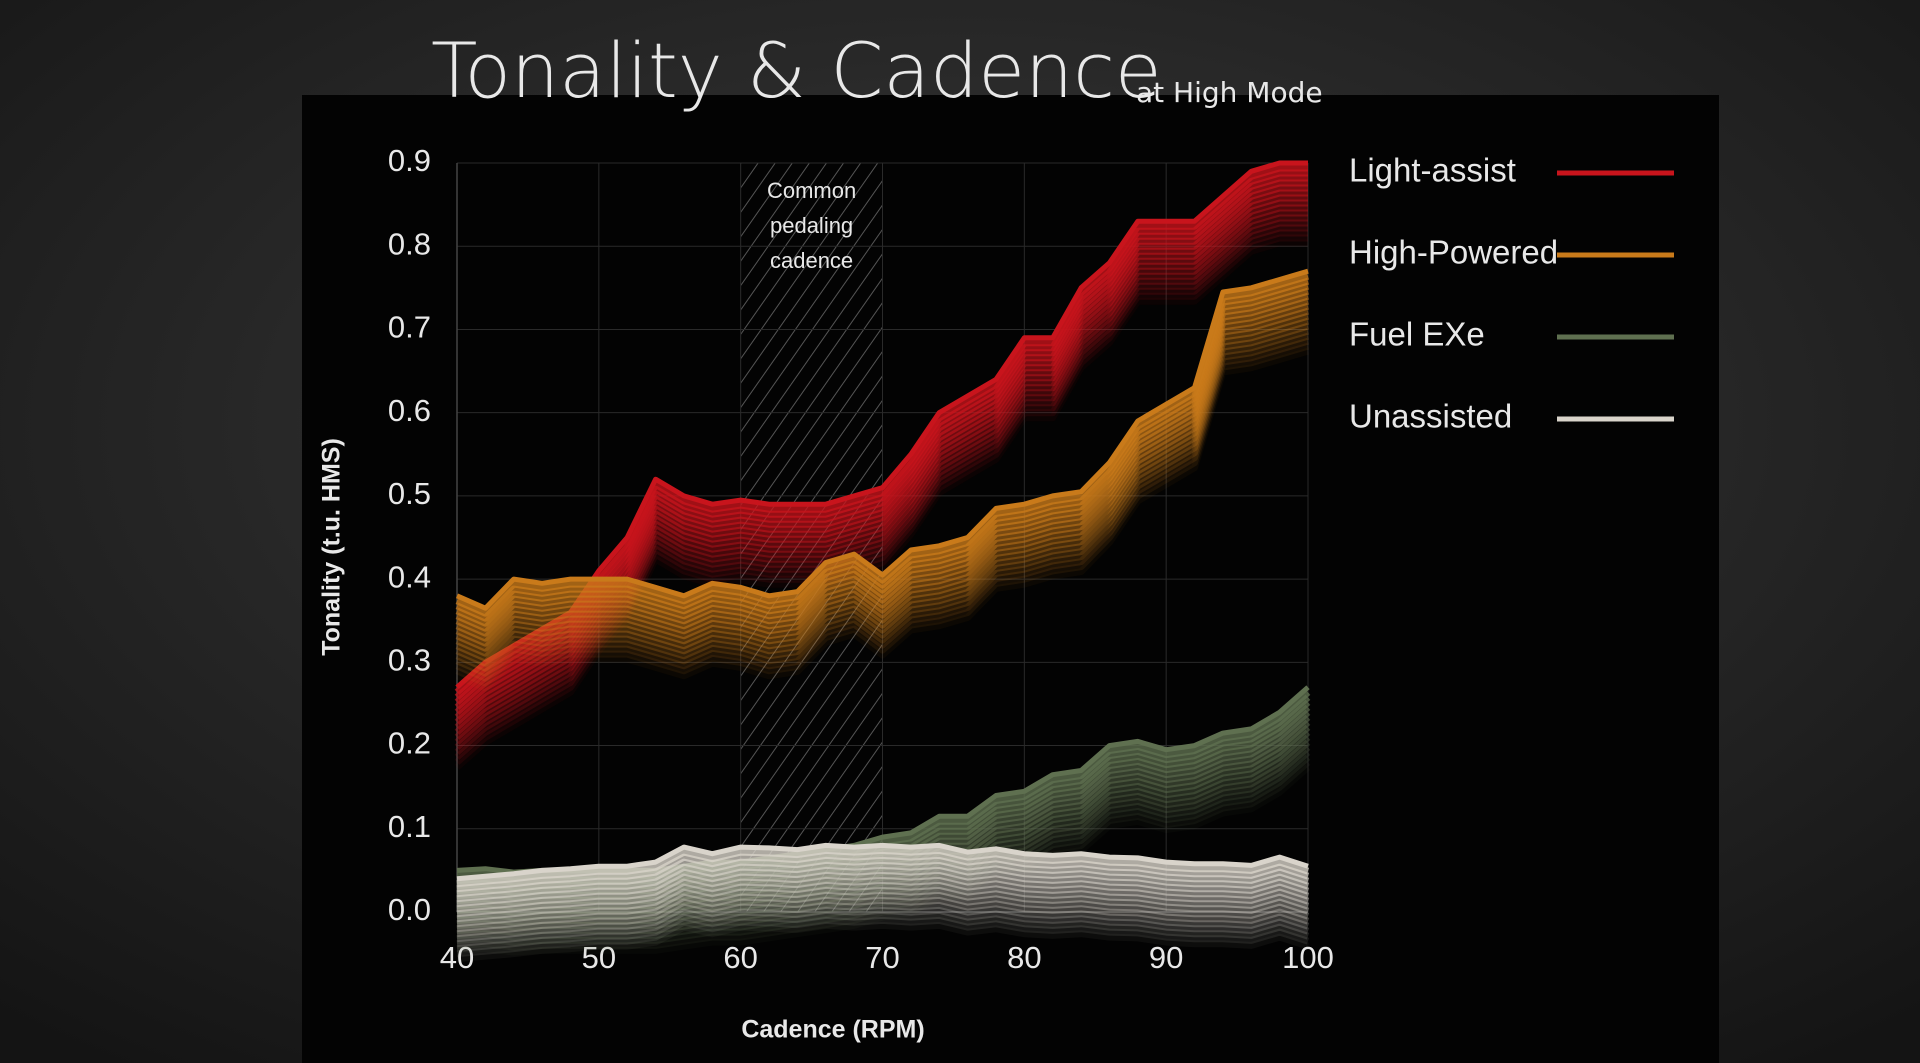 This screenshot has height=1063, width=1920. Describe the element at coordinates (1308, 957) in the screenshot. I see `x-tick-label: 100` at that location.